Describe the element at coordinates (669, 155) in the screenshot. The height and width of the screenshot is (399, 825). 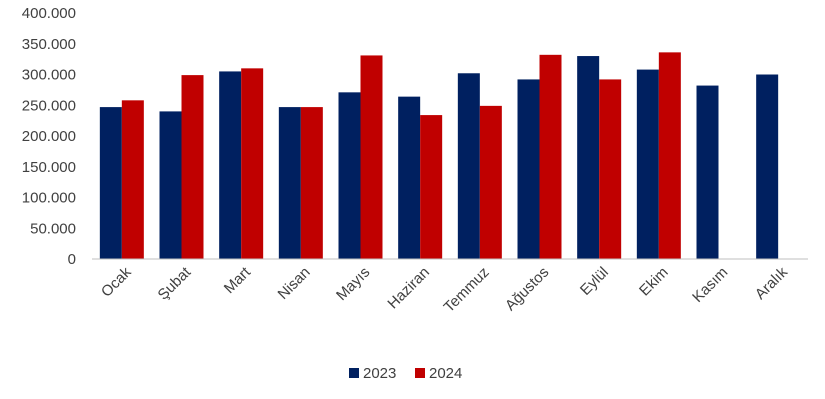
I see `bar-2024-Ekim` at that location.